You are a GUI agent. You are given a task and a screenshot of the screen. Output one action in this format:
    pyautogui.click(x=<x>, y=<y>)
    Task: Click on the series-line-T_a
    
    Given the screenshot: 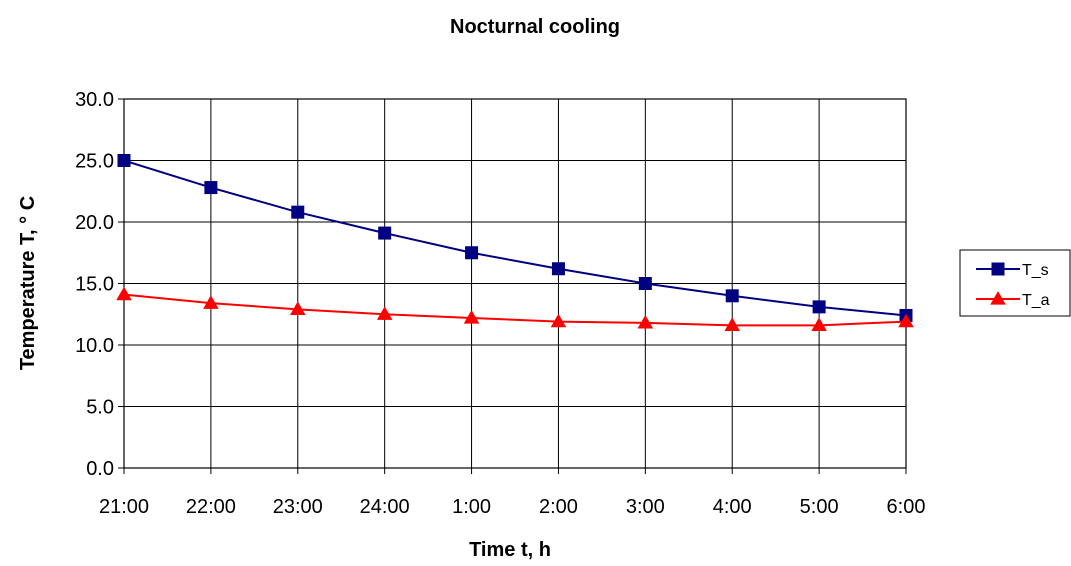 What is the action you would take?
    pyautogui.click(x=515, y=310)
    